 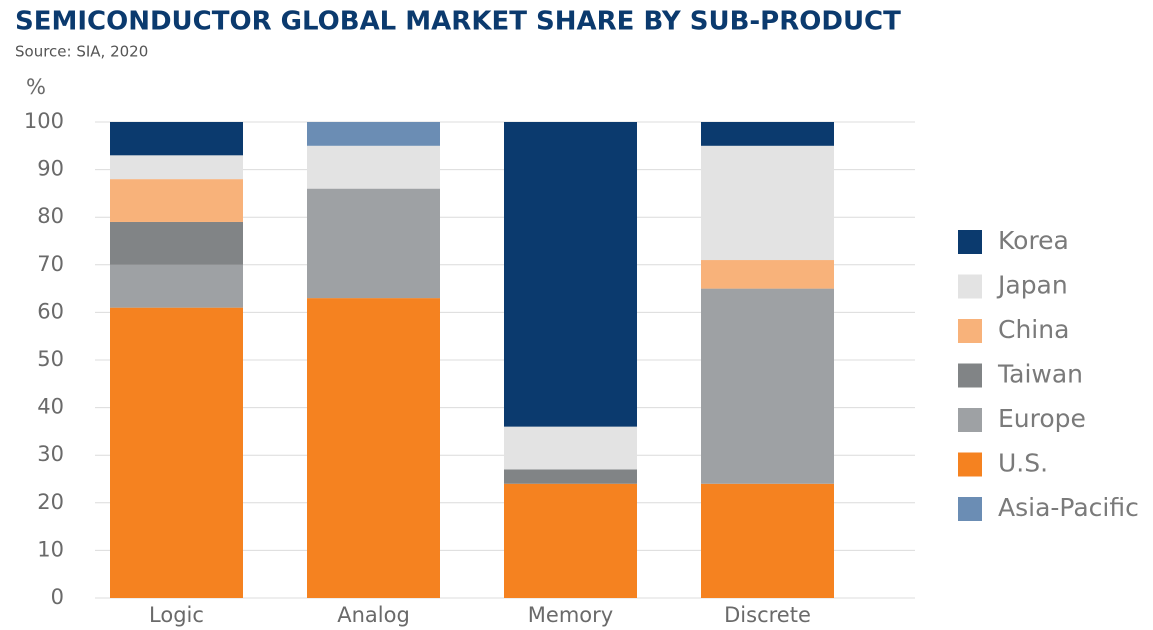 I want to click on y-tick-label: 0, so click(x=57, y=597).